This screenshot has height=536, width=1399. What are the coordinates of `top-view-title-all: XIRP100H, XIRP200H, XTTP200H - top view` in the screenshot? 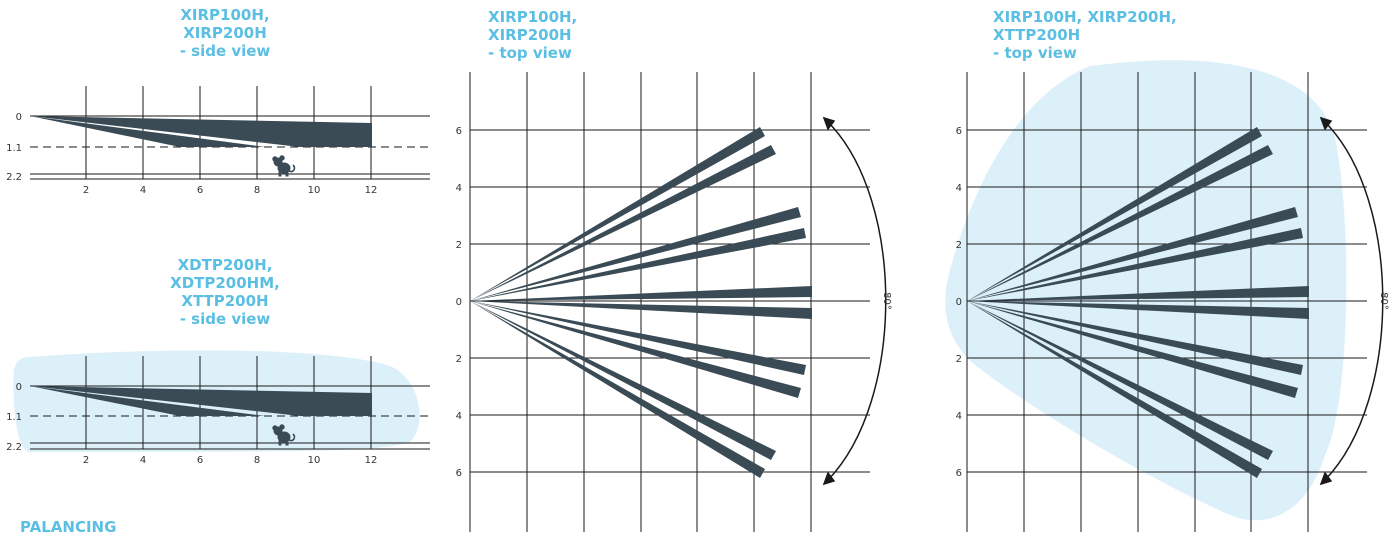 It's located at (1085, 35).